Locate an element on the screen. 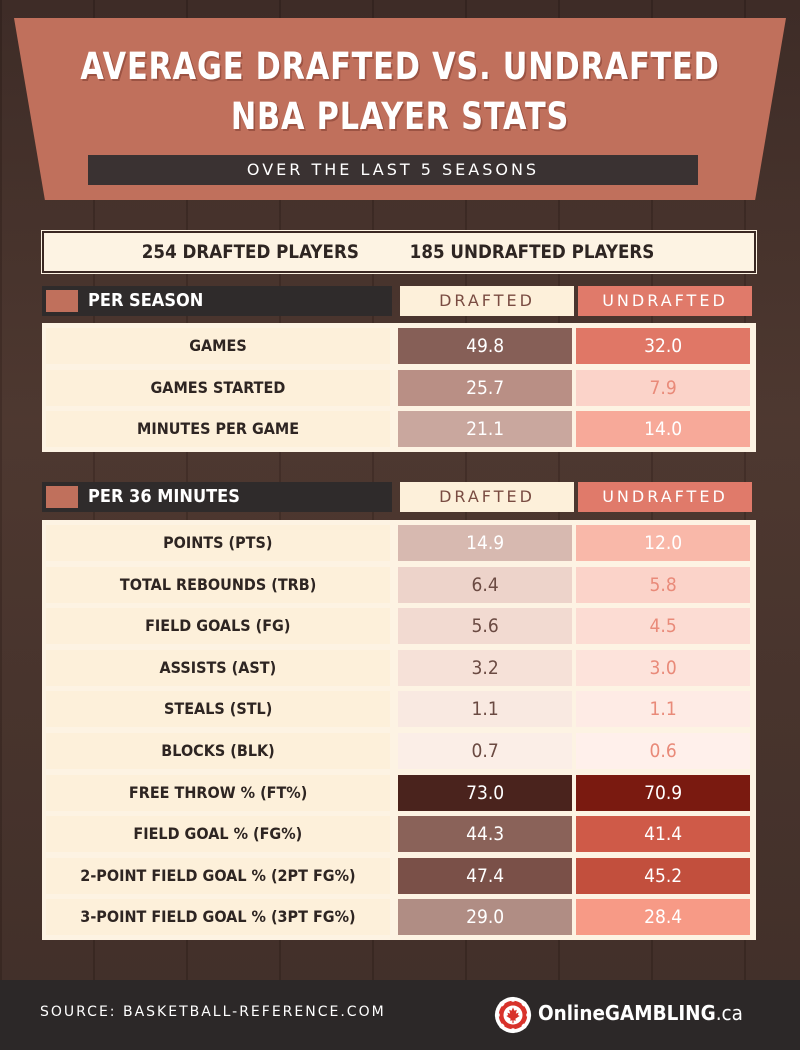 Image resolution: width=800 pixels, height=1050 pixels. value-drafted: 25.7 is located at coordinates (485, 387).